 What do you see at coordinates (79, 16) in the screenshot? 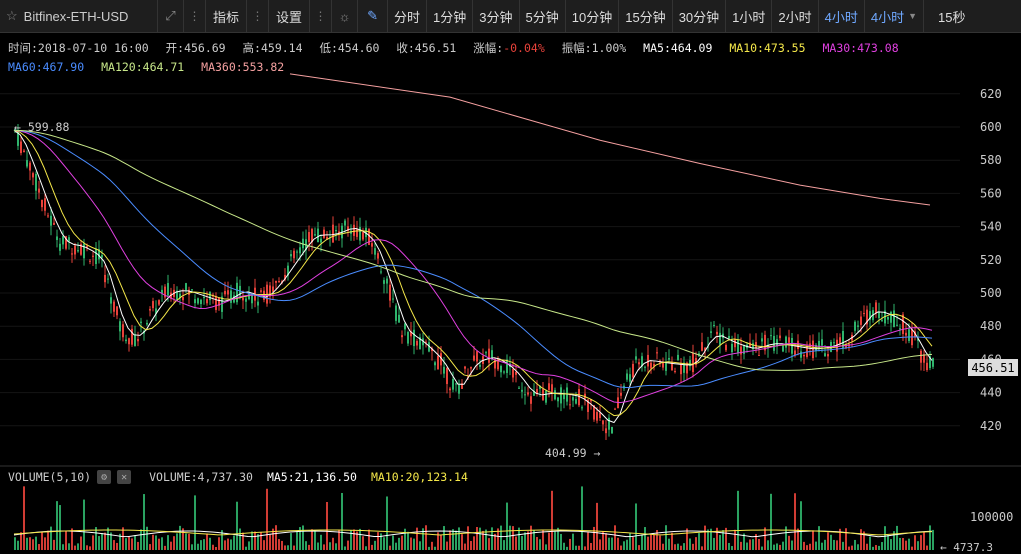
I see `symbol-selector: ☆ Bitfinex-ETH-USD` at bounding box center [79, 16].